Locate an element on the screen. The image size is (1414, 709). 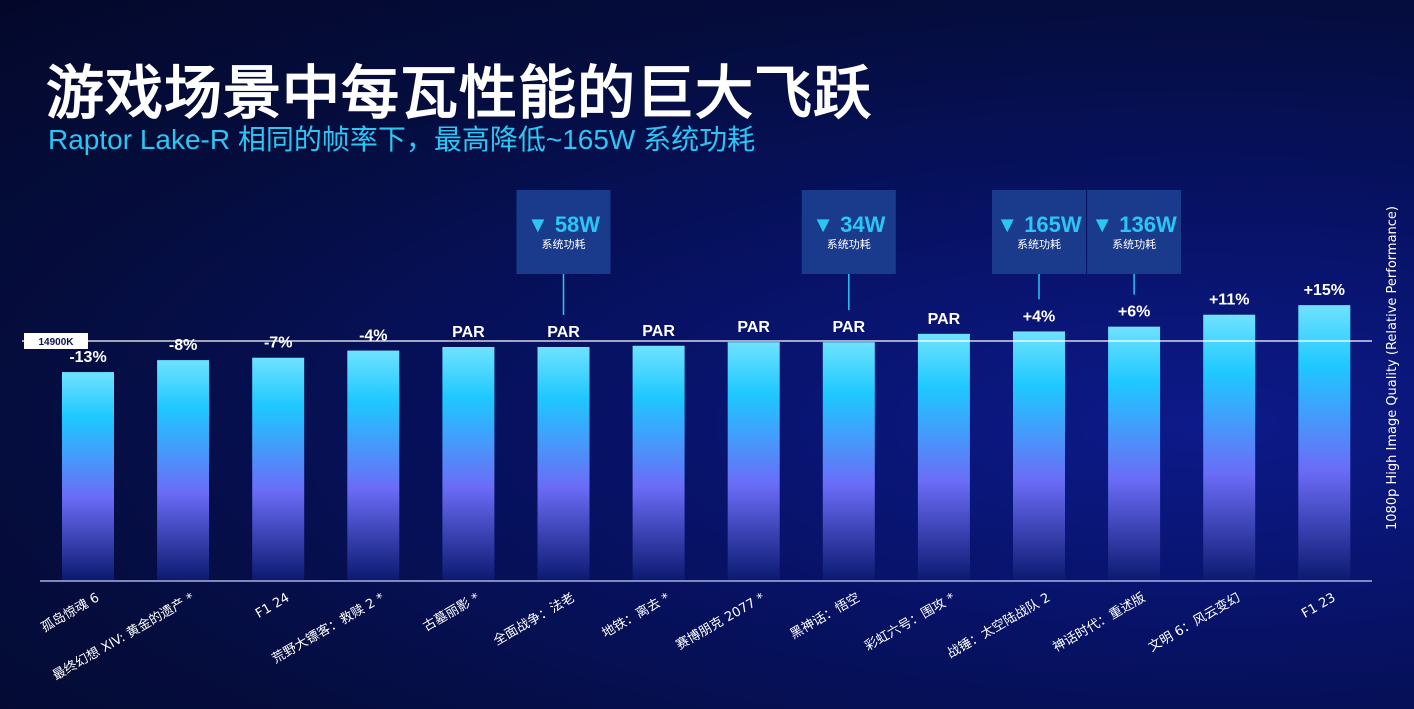
page-title: 游戏场景中每瓦性能的巨大飞跃 is located at coordinates (459, 93).